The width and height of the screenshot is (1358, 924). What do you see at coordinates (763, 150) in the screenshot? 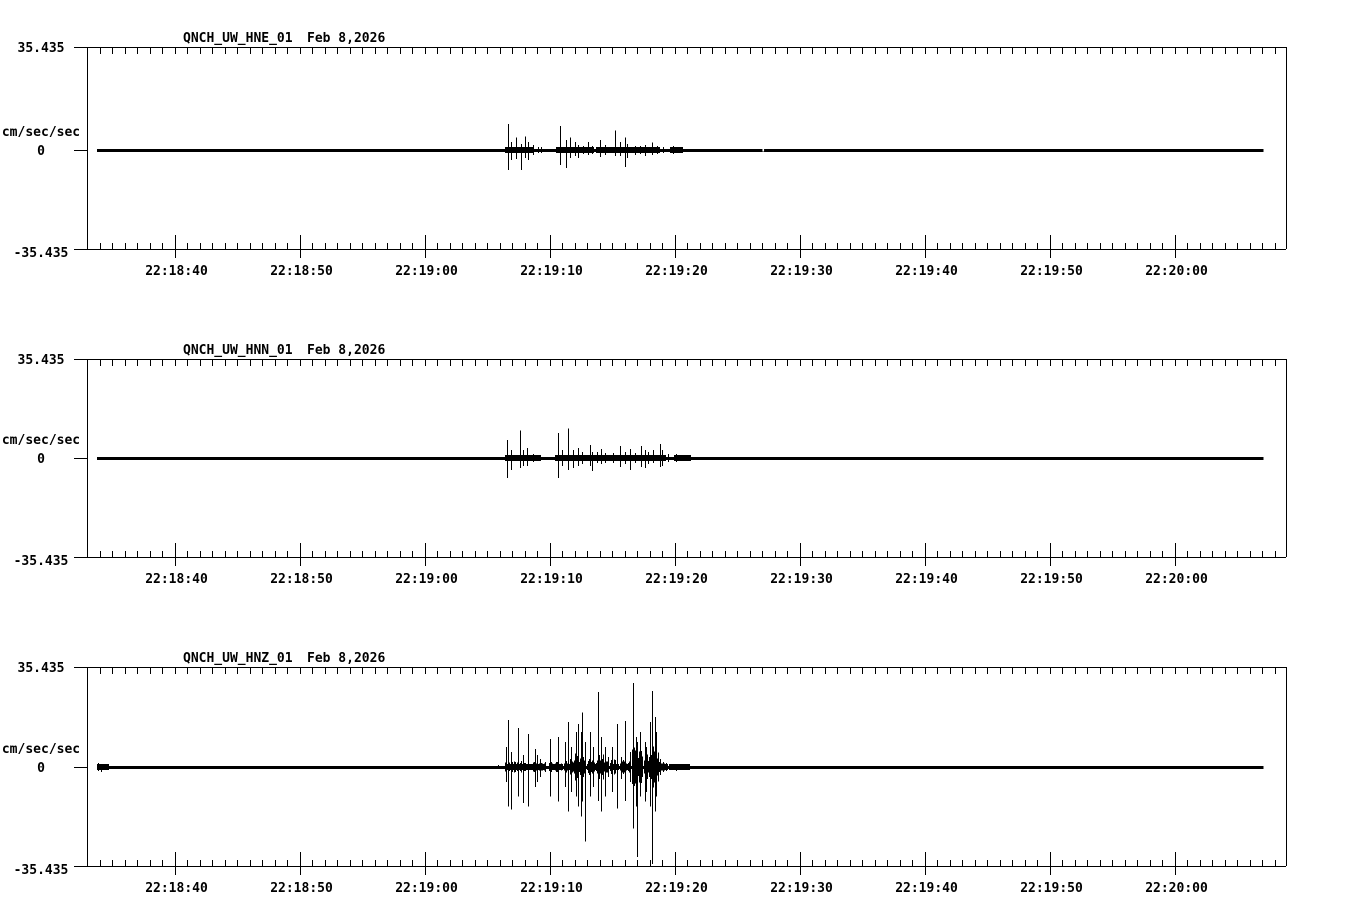
I see `trace-gap-hne` at bounding box center [763, 150].